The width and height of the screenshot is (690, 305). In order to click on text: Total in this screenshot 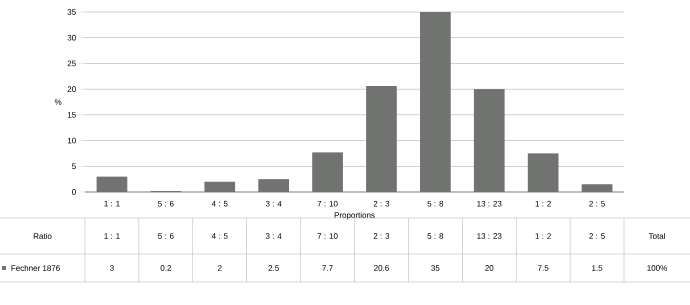, I will do `click(656, 236)`.